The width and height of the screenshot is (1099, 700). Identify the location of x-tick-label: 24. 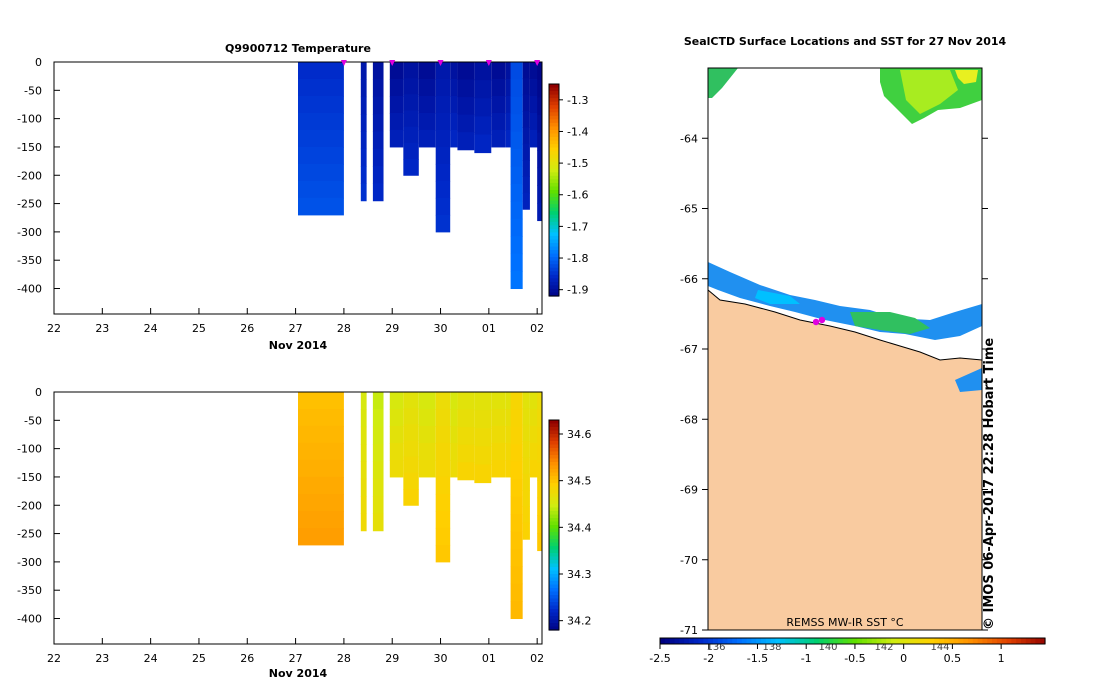
(151, 658).